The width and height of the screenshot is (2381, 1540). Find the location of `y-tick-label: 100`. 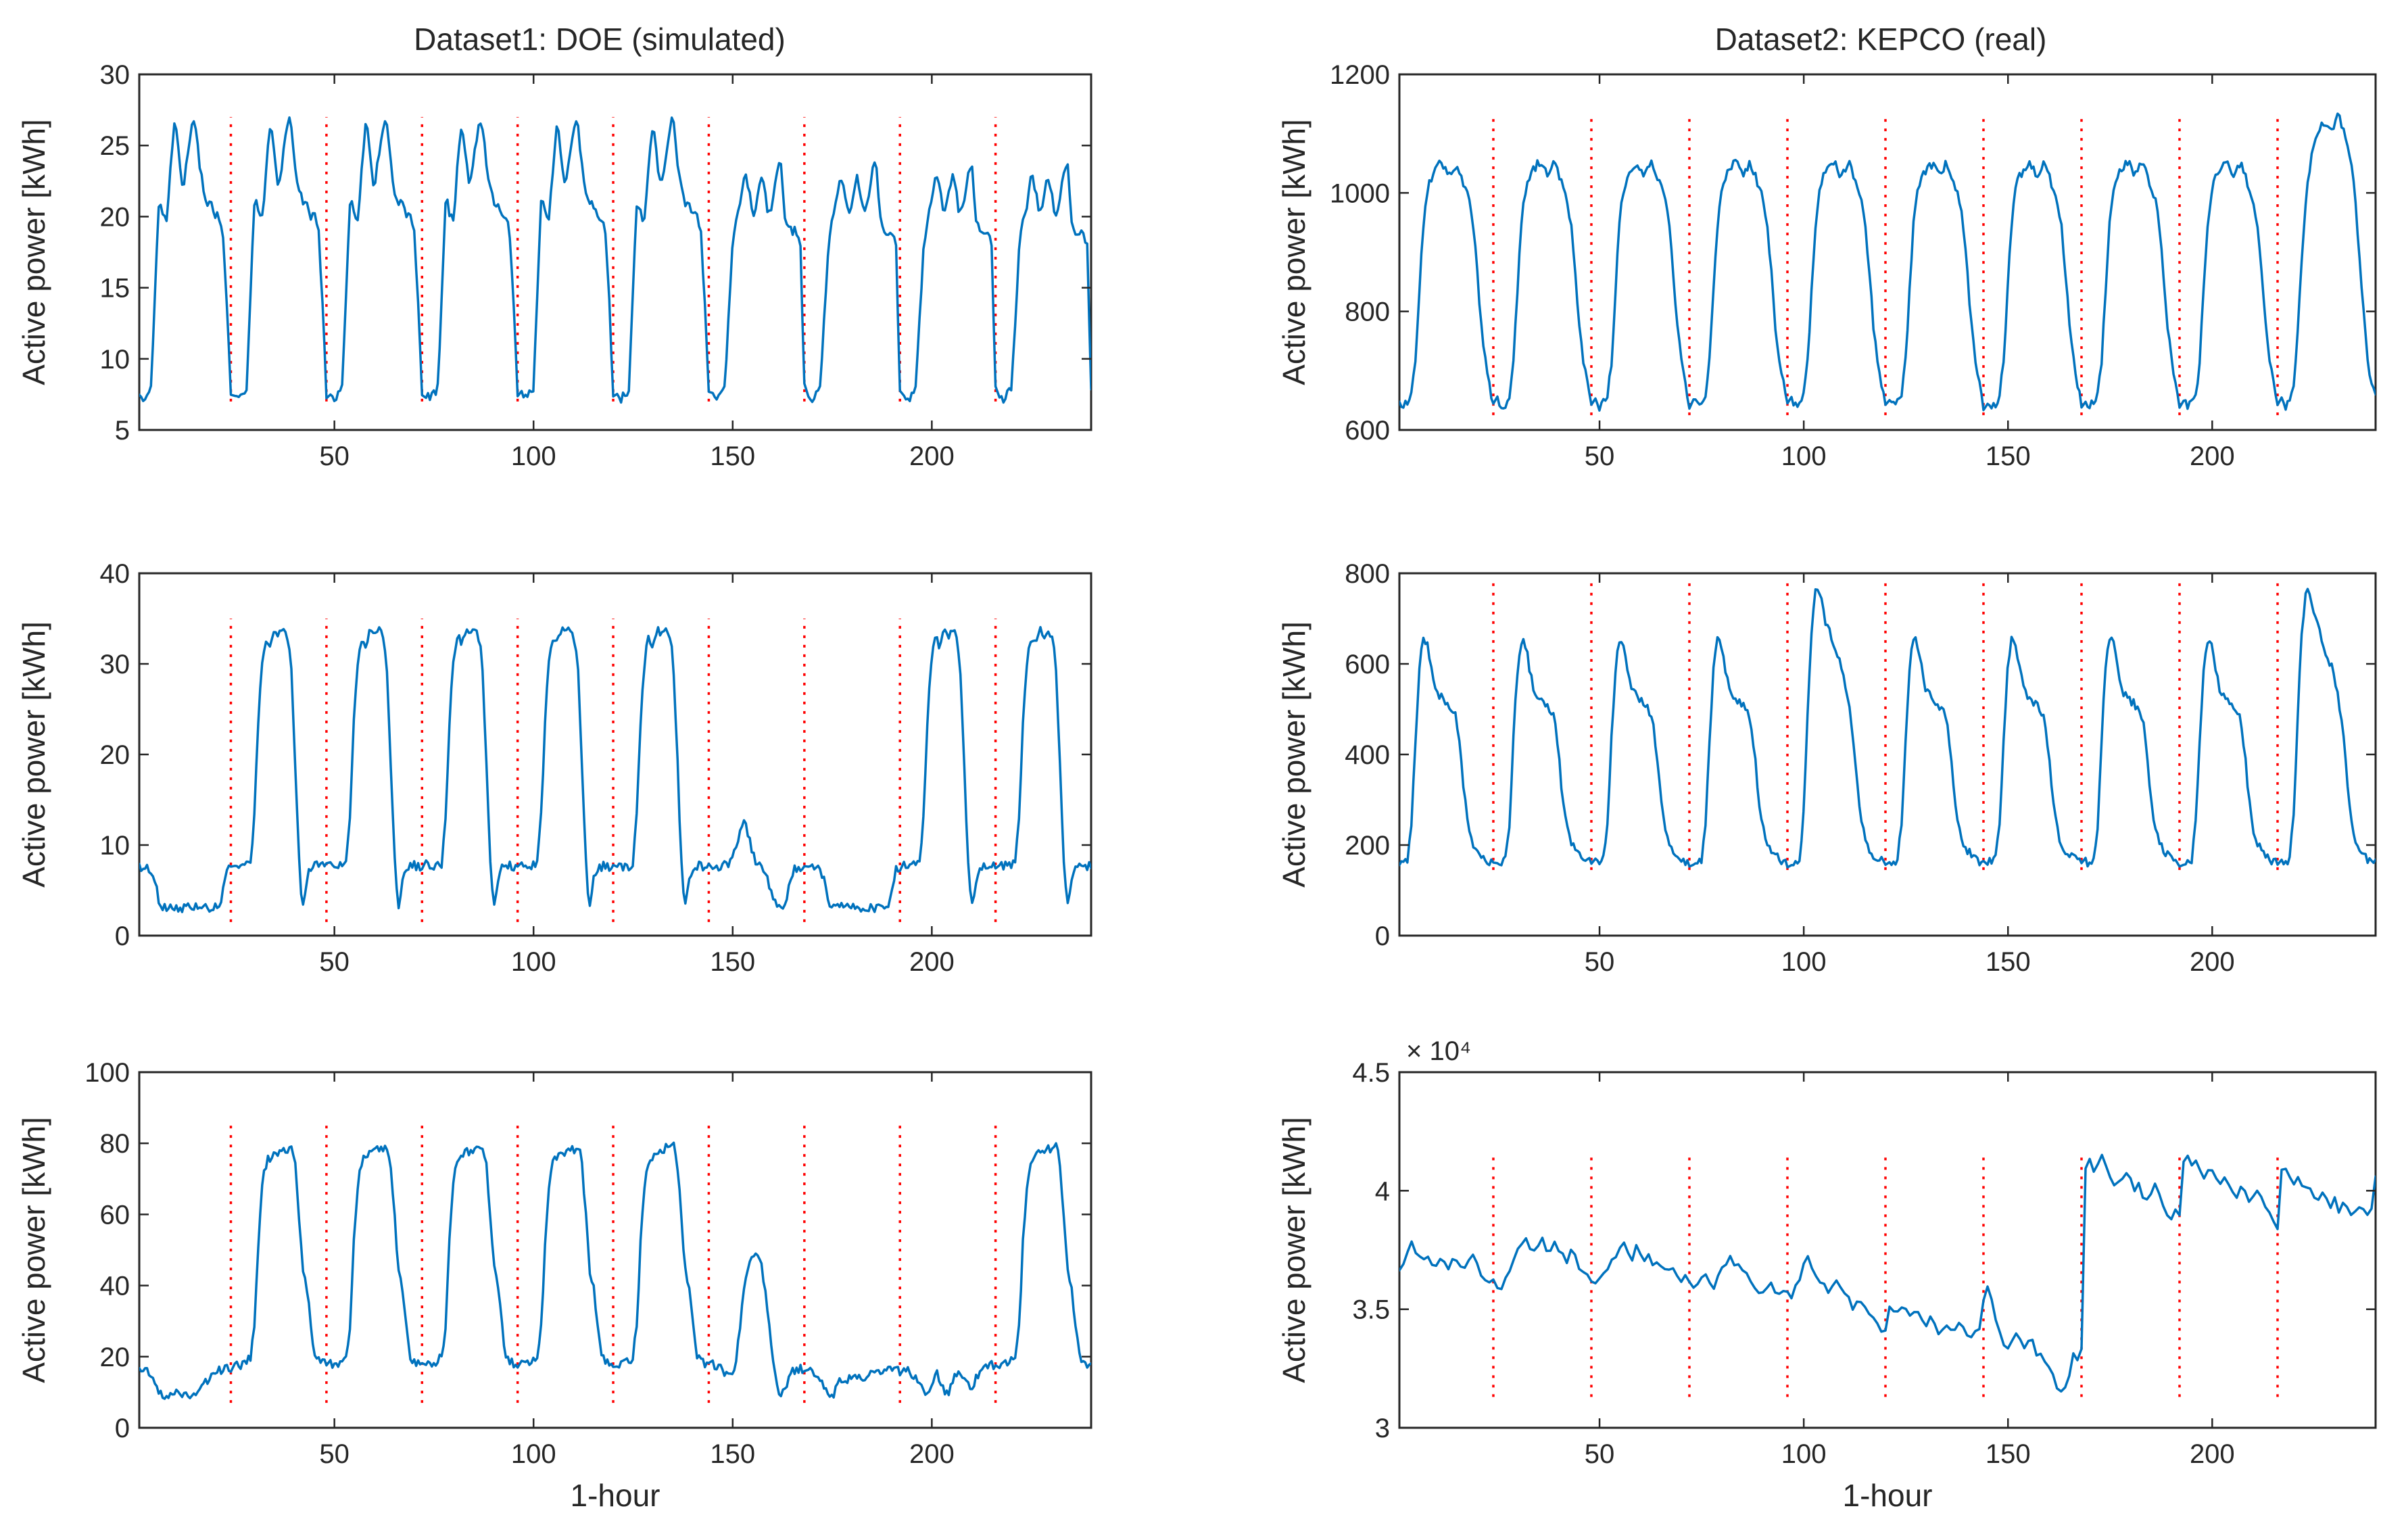

y-tick-label: 100 is located at coordinates (108, 1073).